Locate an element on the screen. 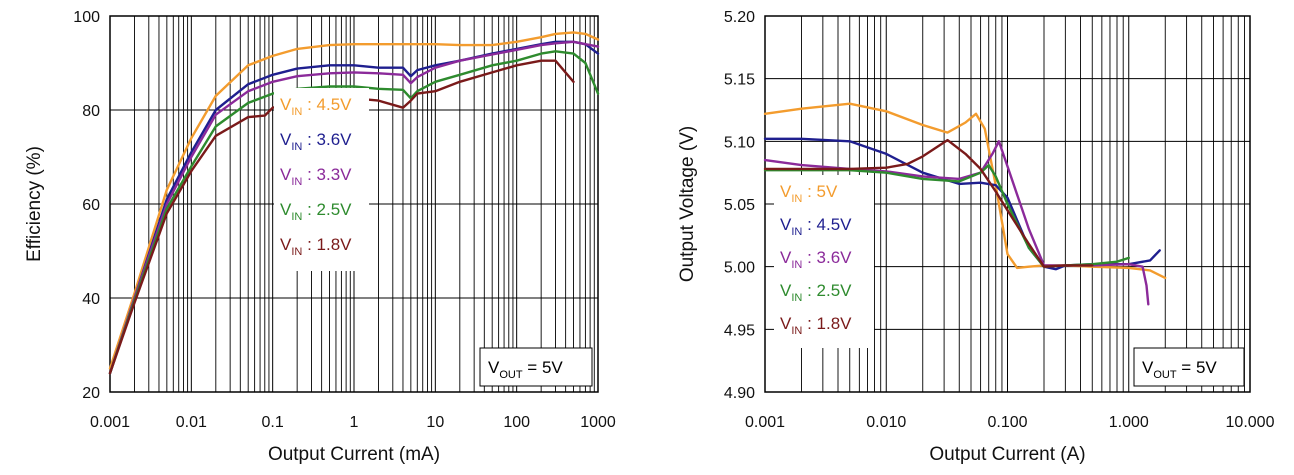 This screenshot has width=1294, height=475. legend-entry-1-rest: : 3.6V is located at coordinates (327, 139).